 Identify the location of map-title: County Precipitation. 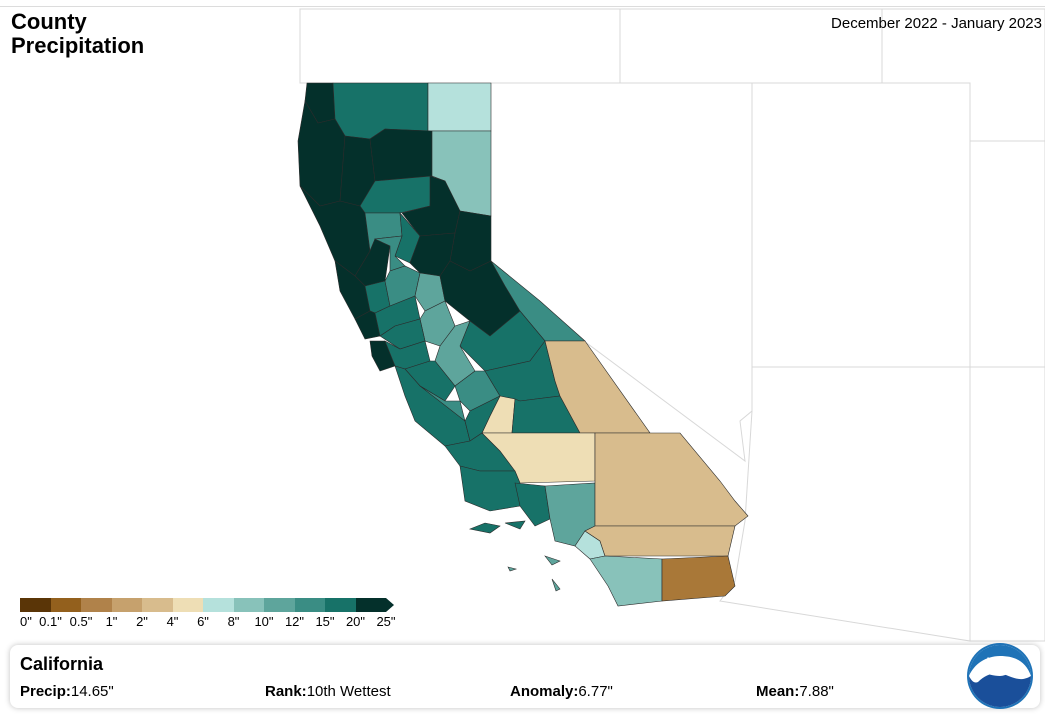
(77, 34).